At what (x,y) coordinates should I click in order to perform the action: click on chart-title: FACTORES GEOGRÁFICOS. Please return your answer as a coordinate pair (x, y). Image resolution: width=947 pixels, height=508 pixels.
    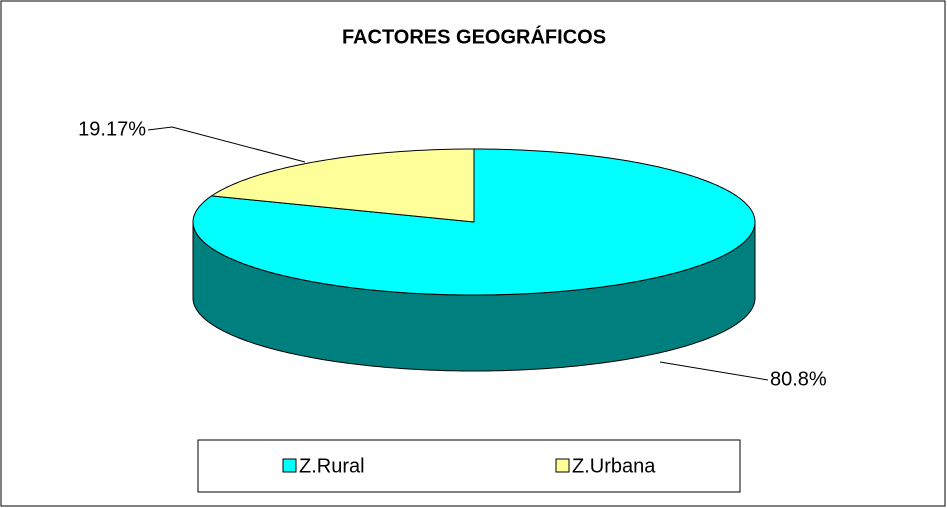
    Looking at the image, I should click on (474, 36).